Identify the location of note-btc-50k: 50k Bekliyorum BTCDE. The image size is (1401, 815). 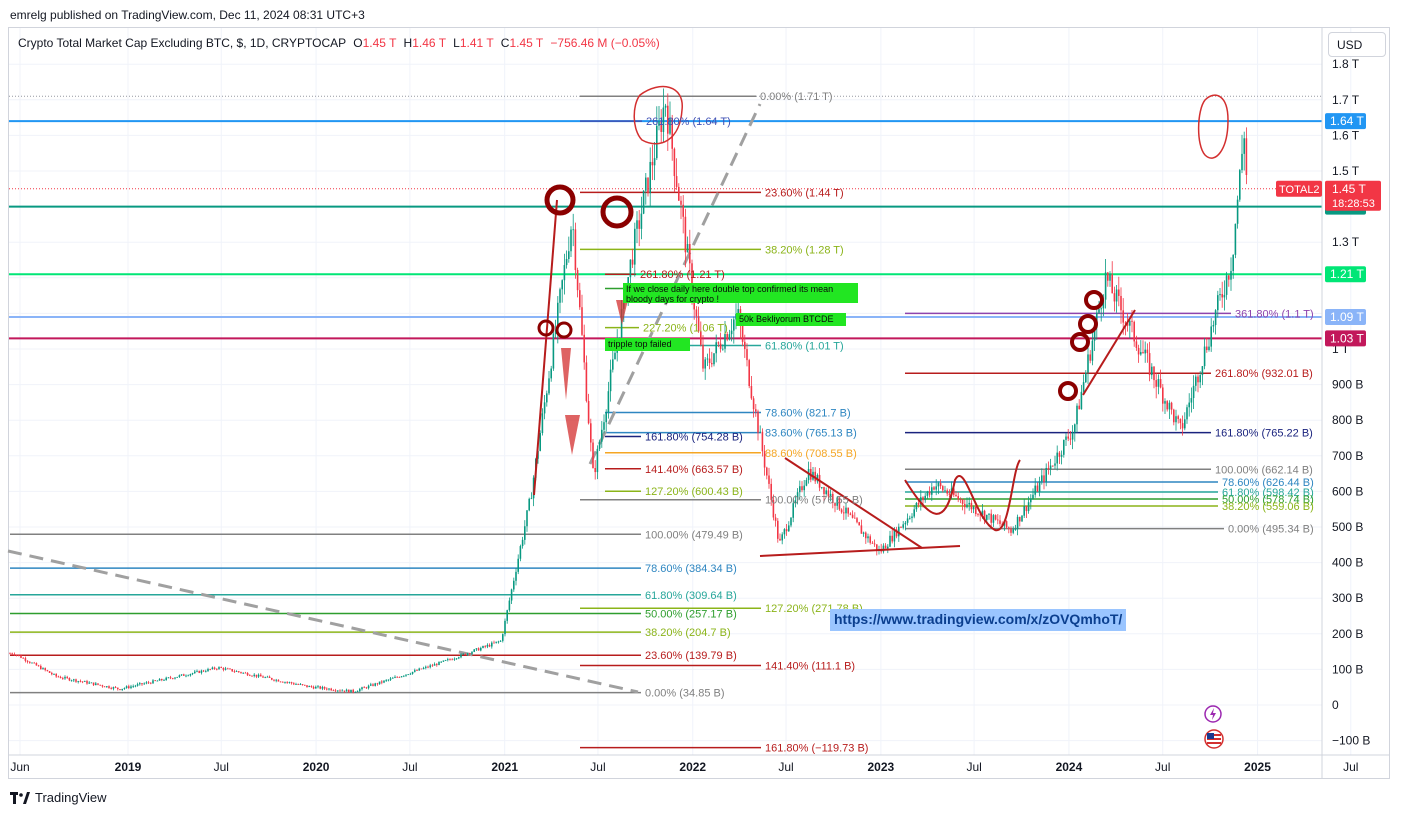
(791, 319).